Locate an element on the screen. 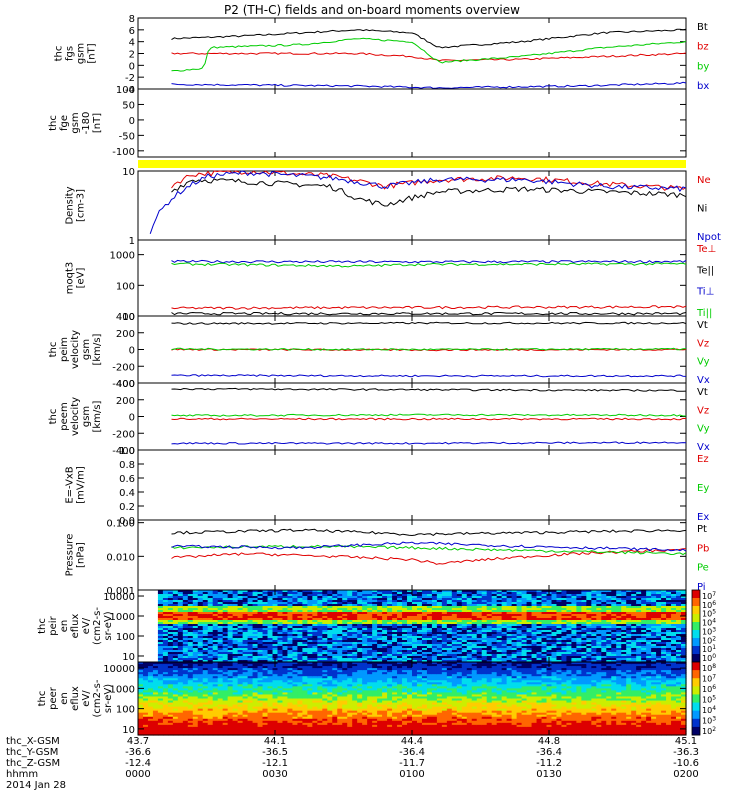 This screenshot has height=800, width=750. series-Ti-line is located at coordinates (429, 265).